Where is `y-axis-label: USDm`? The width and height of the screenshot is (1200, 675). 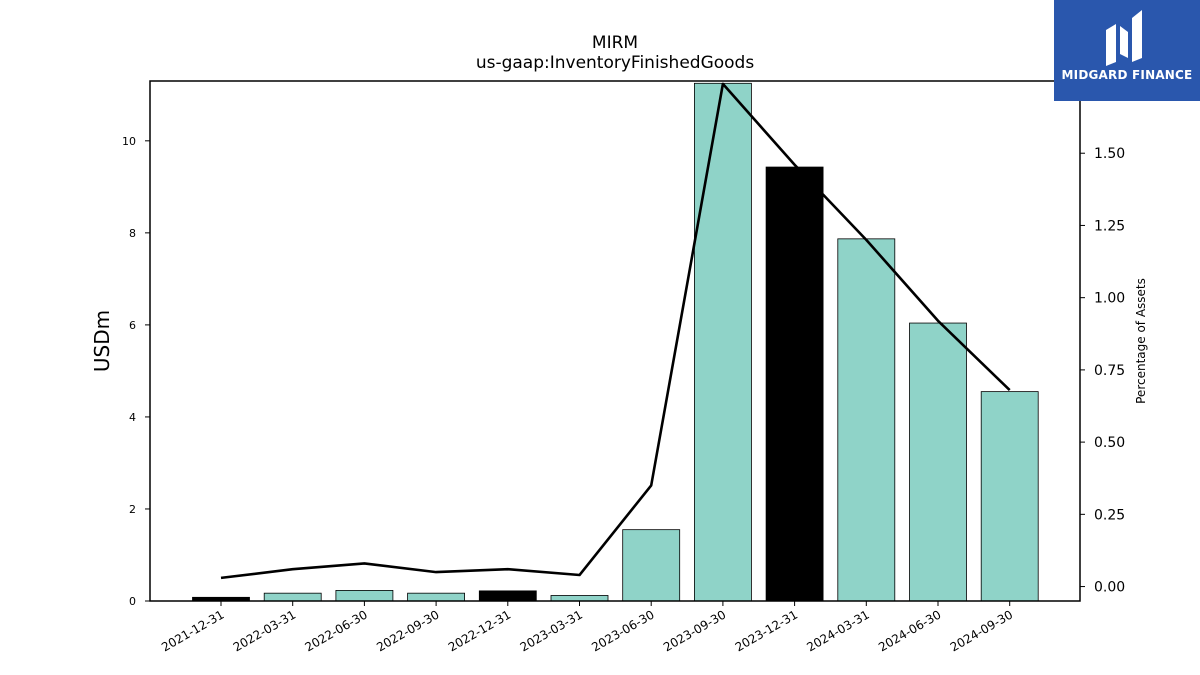
y-axis-label: USDm is located at coordinates (102, 341).